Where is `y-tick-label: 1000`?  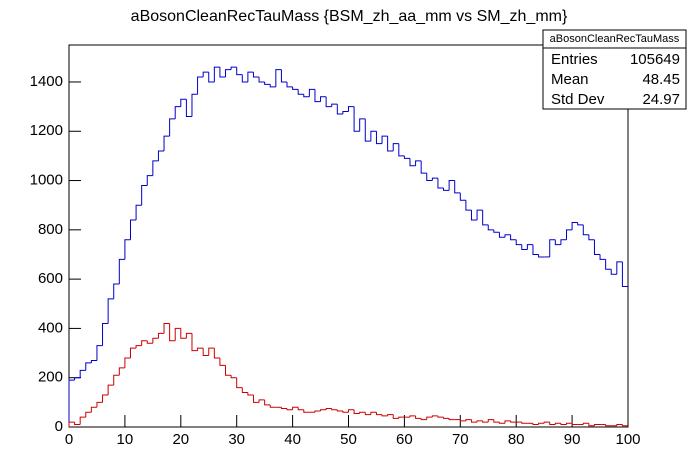
y-tick-label: 1000 is located at coordinates (46, 180).